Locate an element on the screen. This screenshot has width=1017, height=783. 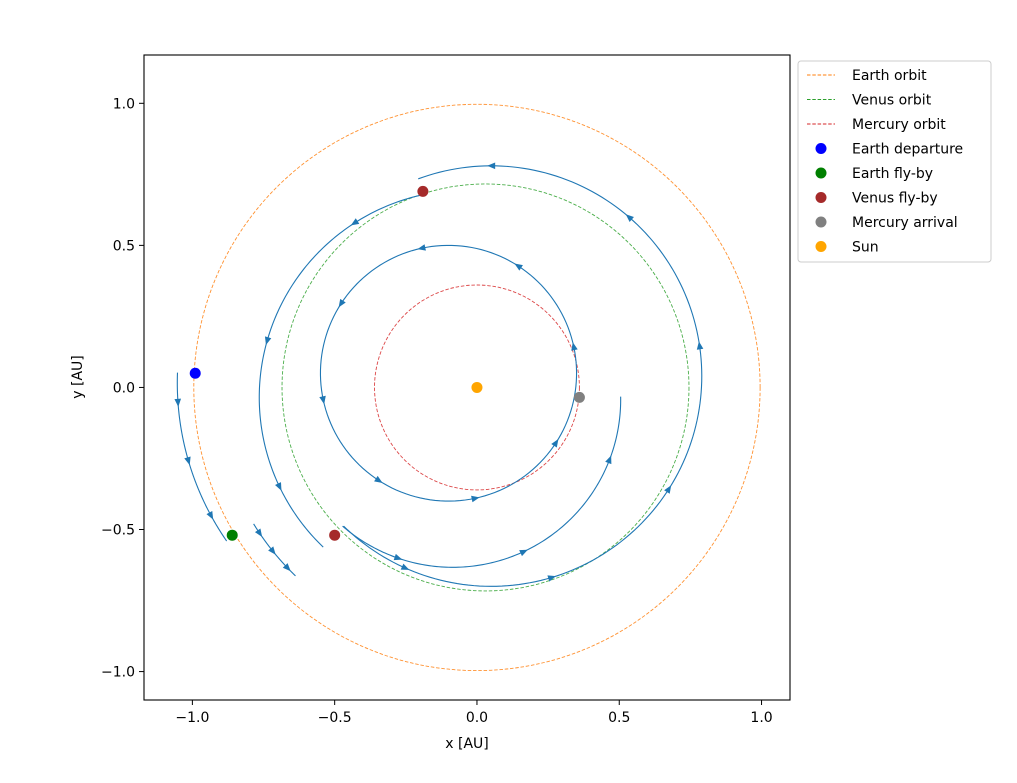
x-tick-label: −1.0 is located at coordinates (192, 718).